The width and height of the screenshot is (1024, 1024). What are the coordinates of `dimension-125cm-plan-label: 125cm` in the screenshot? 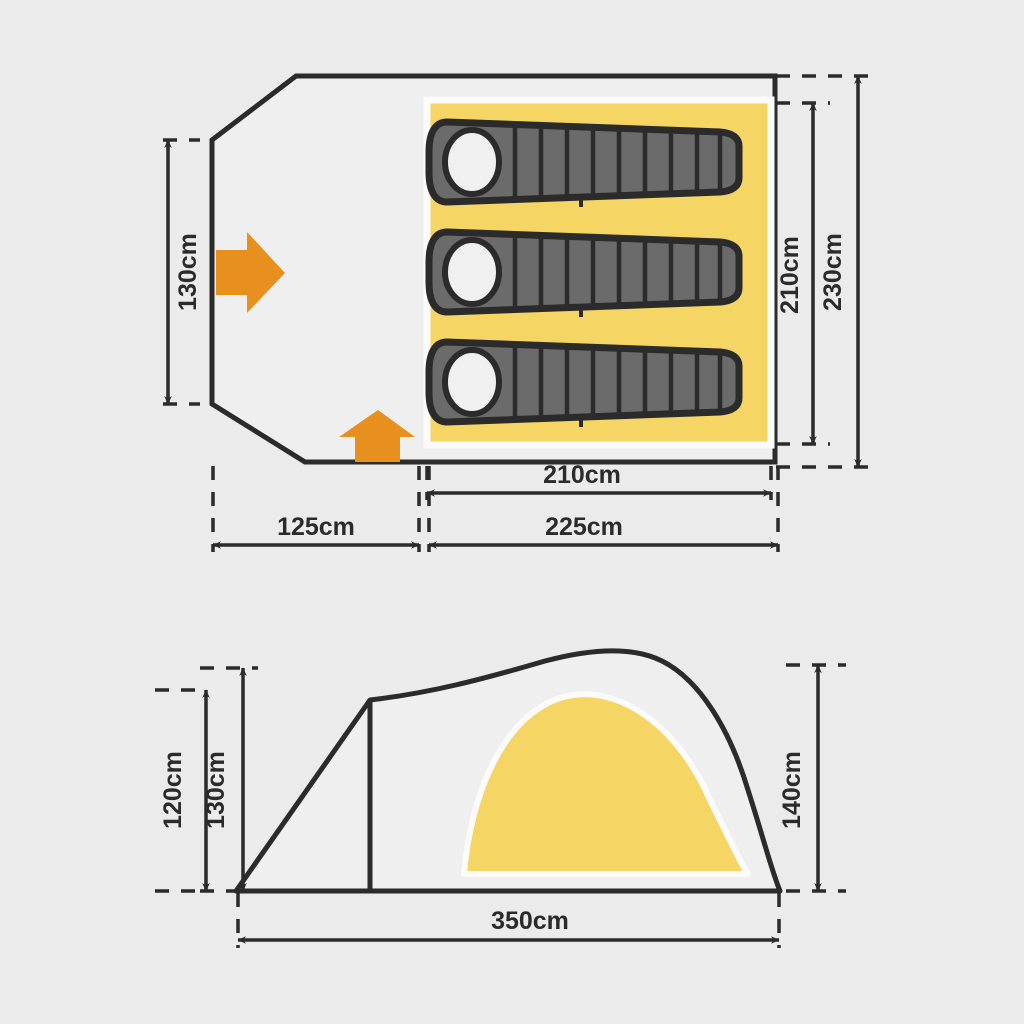 It's located at (316, 527).